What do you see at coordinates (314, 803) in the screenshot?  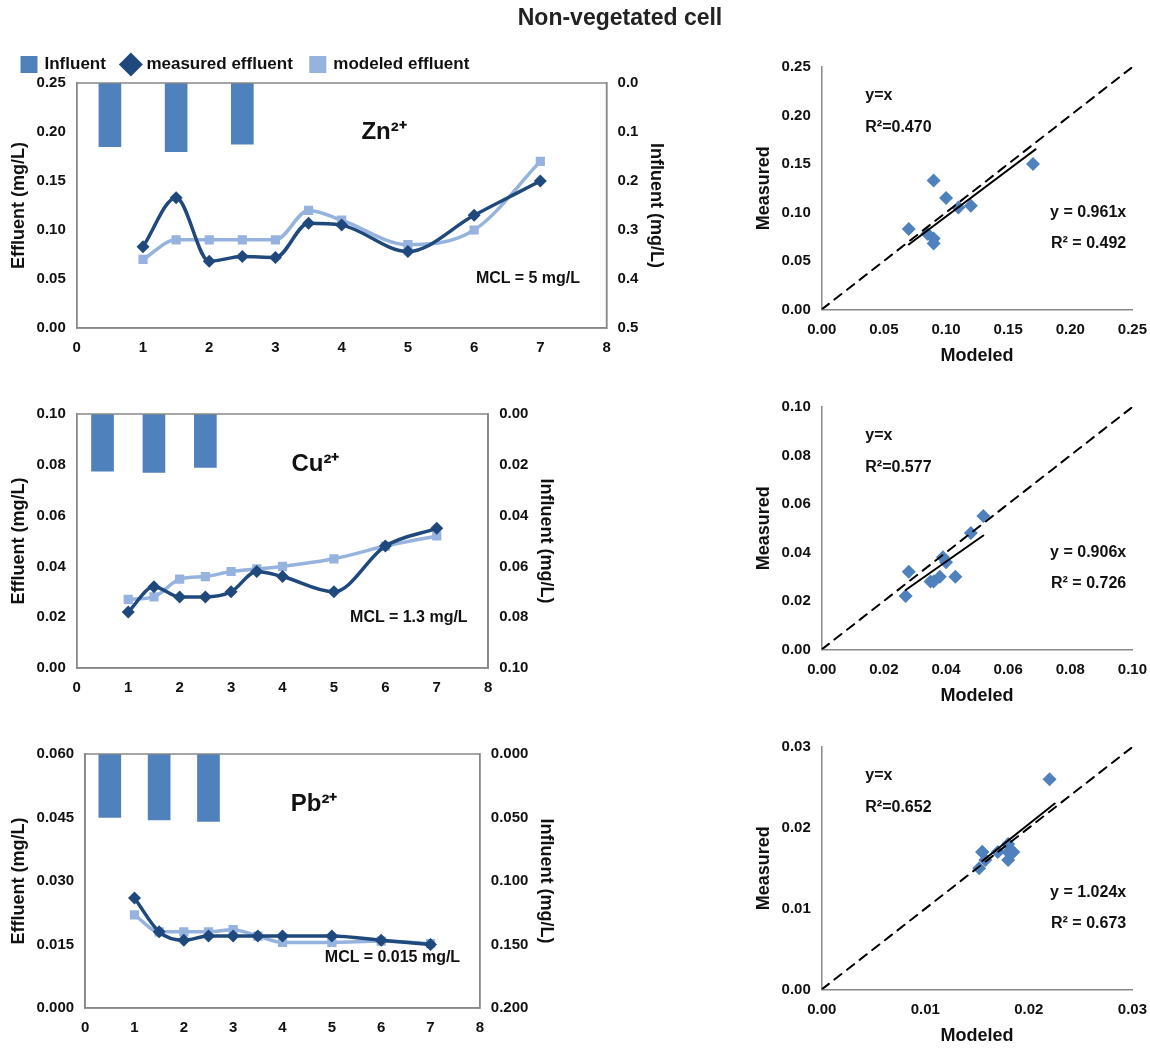 I see `annotation: Pb²⁺` at bounding box center [314, 803].